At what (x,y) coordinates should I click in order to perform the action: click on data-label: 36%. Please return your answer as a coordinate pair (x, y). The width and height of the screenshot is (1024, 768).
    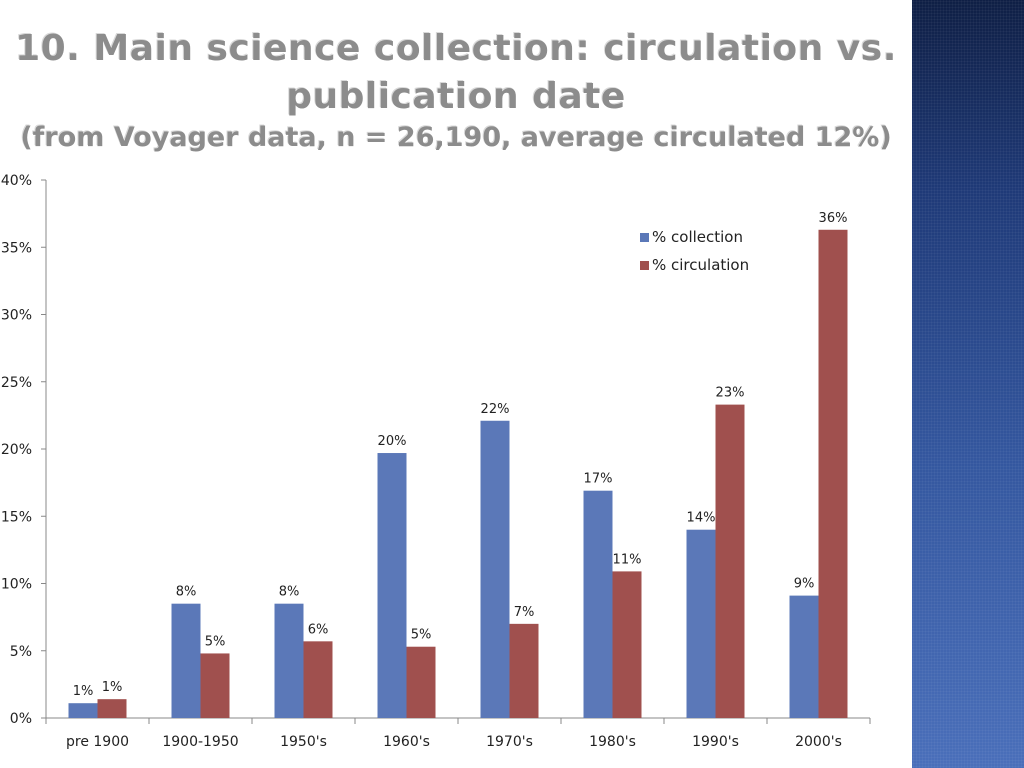
    Looking at the image, I should click on (833, 218).